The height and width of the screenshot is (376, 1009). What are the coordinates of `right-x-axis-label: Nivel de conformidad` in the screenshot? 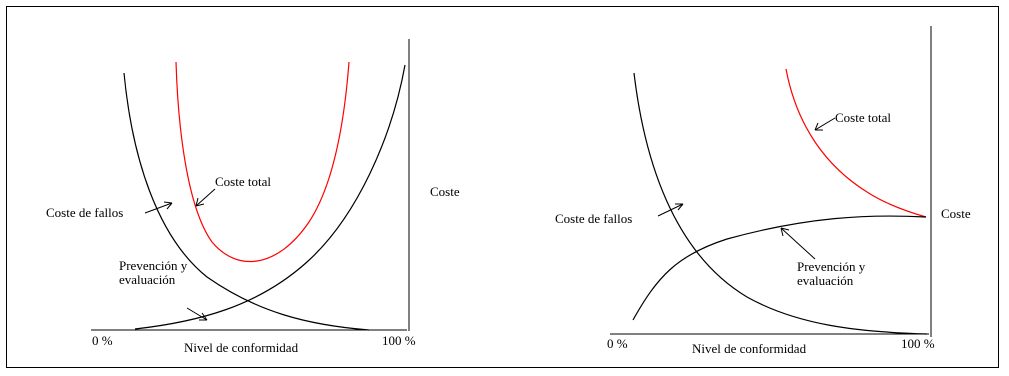 It's located at (749, 348).